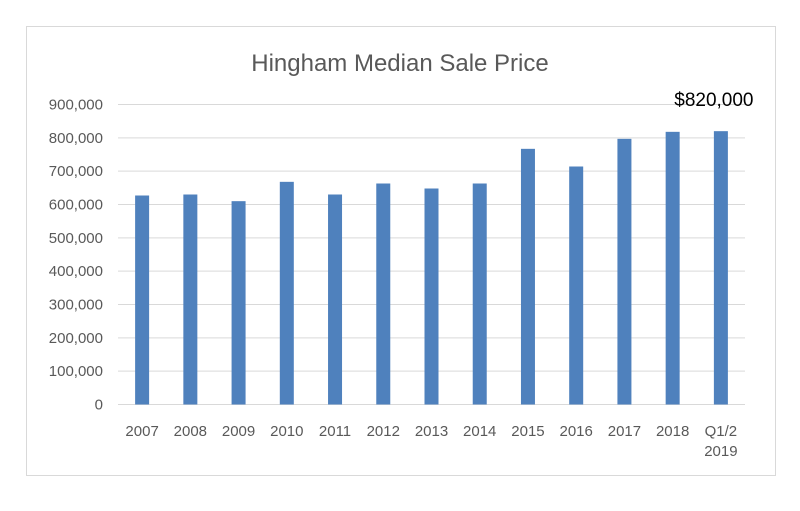 The image size is (800, 511). I want to click on y-tick-label: 0, so click(99, 405).